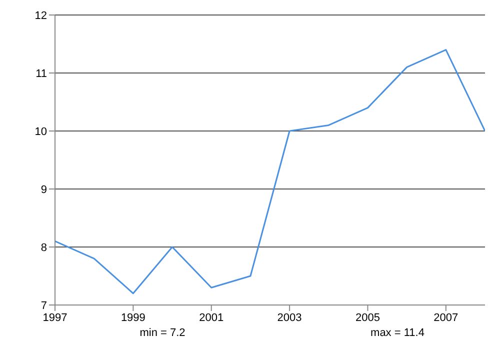 The image size is (500, 350). Describe the element at coordinates (367, 318) in the screenshot. I see `x-tick-label: 2005` at that location.